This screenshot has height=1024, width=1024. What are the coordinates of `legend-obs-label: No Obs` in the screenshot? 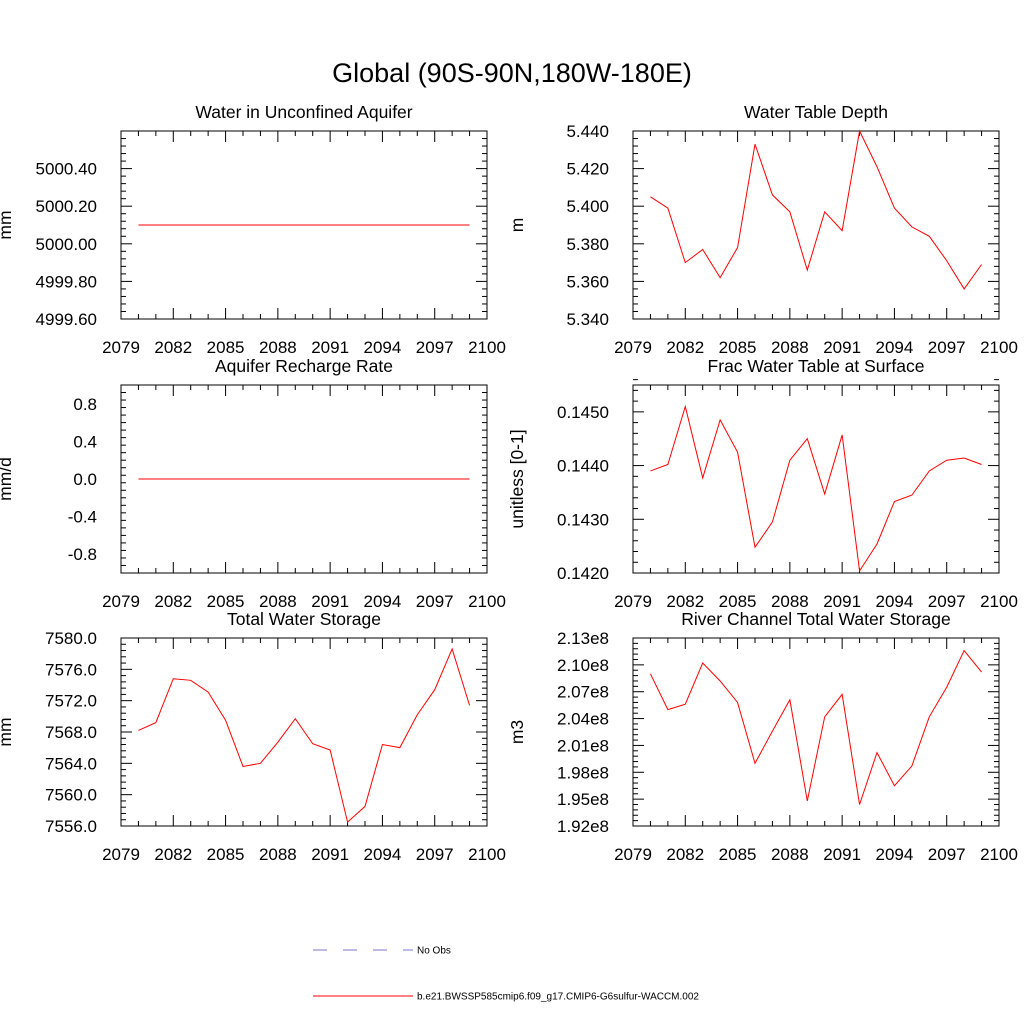 It's located at (434, 951).